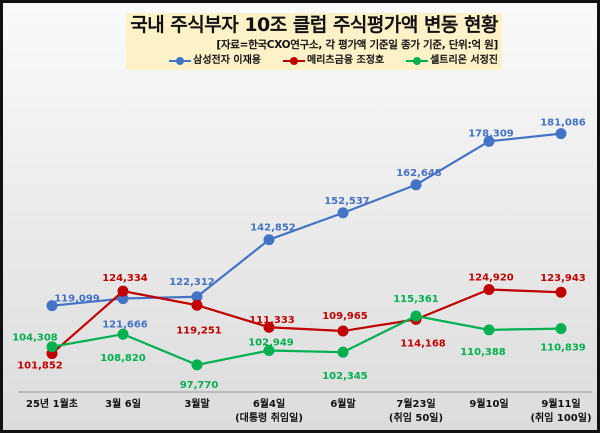  Describe the element at coordinates (52, 403) in the screenshot. I see `x-tick-label: 25년 1월초` at that location.